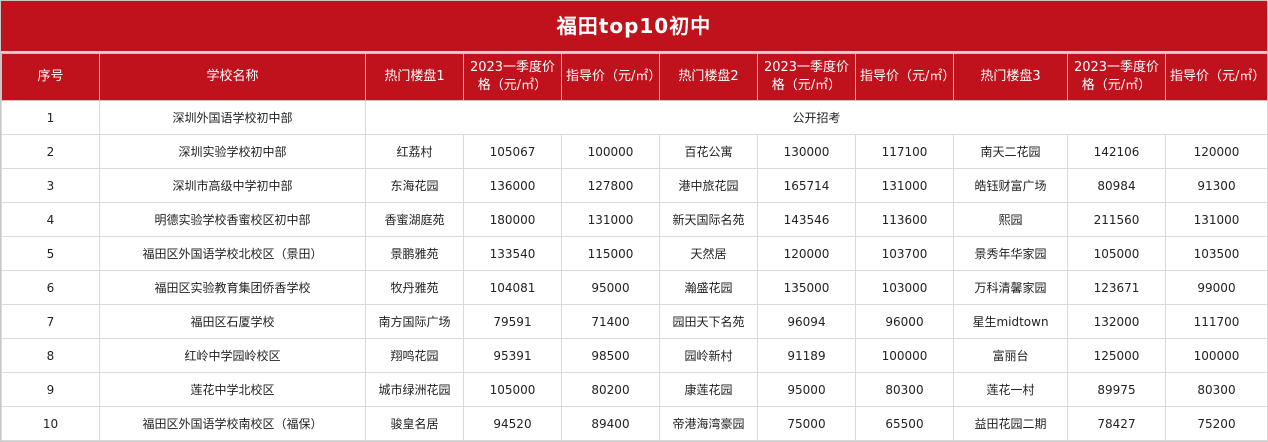  Describe the element at coordinates (414, 321) in the screenshot. I see `cell-estate: 南方国际广场` at that location.